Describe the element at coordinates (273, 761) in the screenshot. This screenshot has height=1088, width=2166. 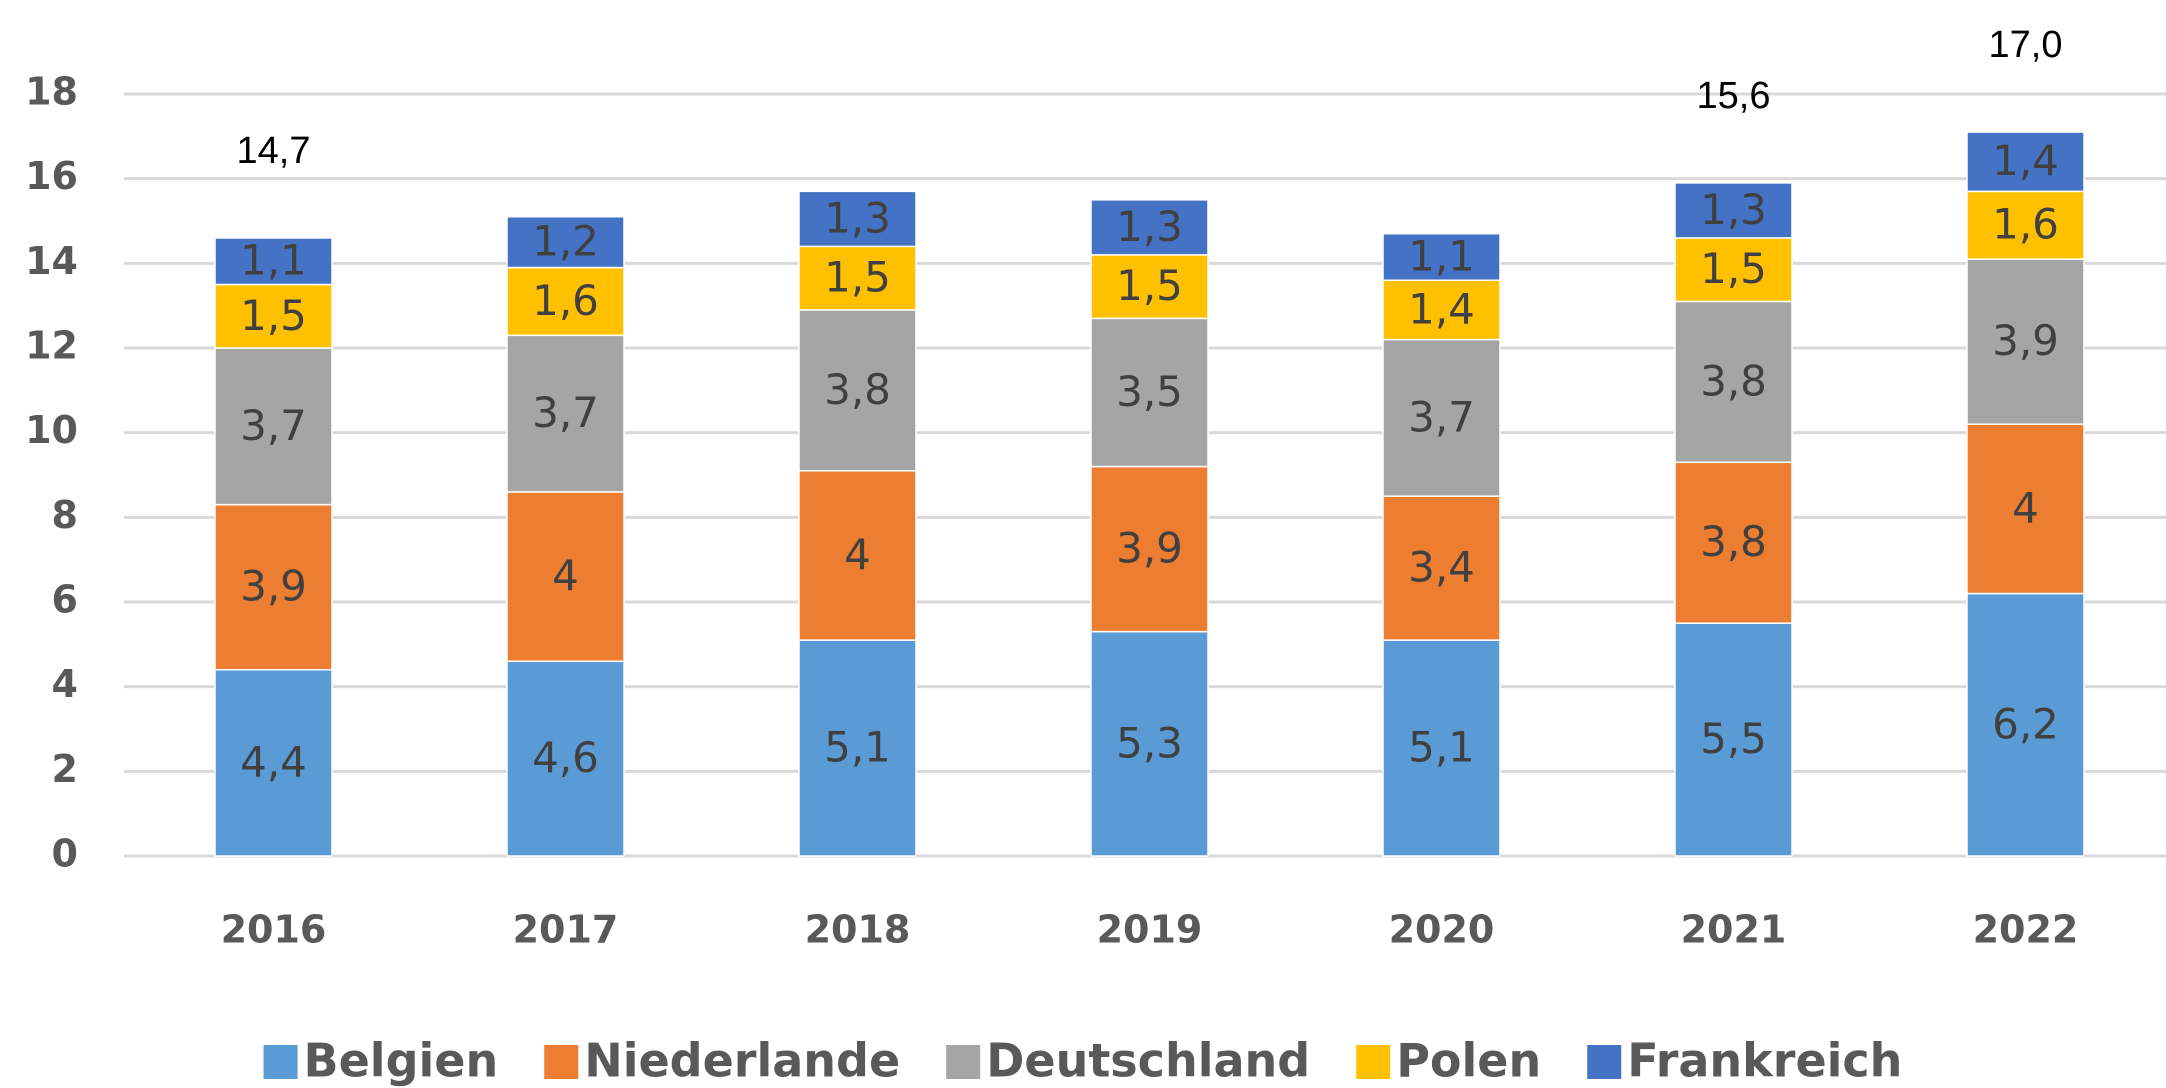
I see `data-label: 4,4` at that location.